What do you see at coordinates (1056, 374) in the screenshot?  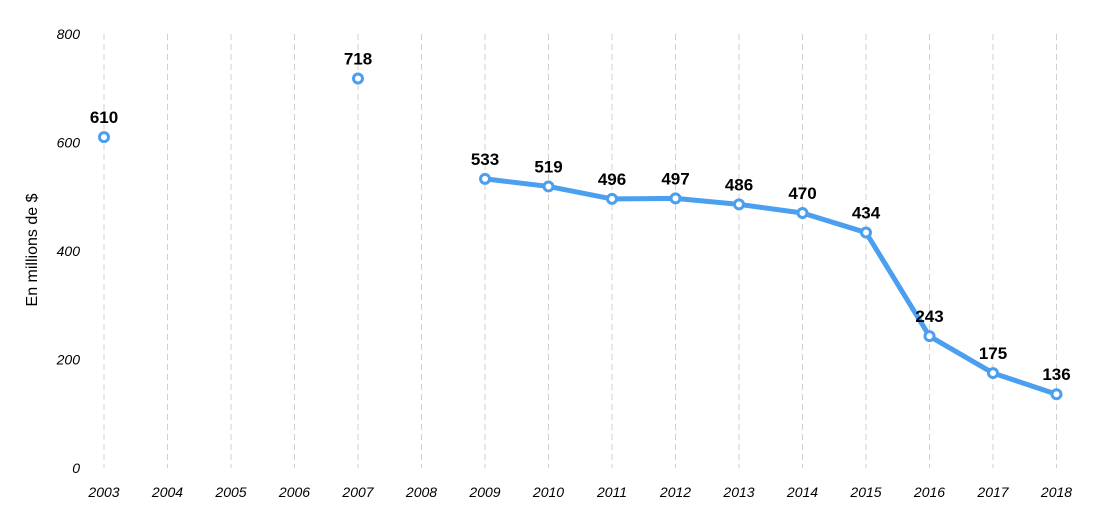 I see `data-label: 136` at bounding box center [1056, 374].